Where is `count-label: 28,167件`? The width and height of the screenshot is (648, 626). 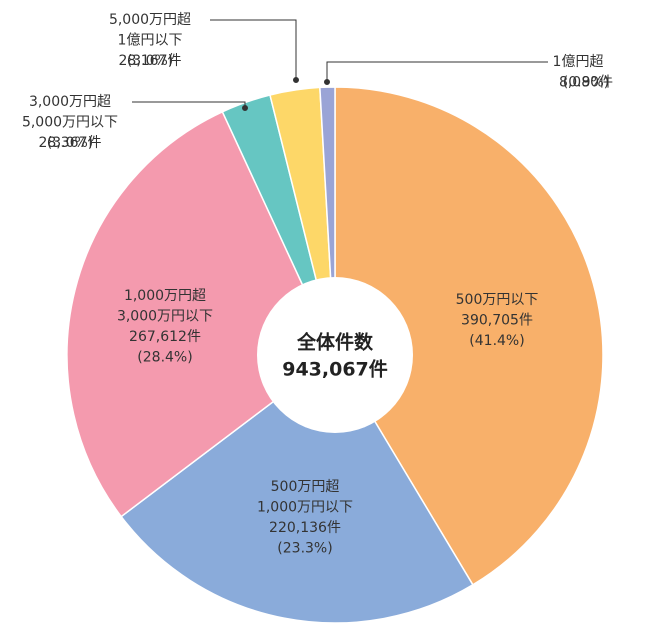 count-label: 28,167件 is located at coordinates (150, 61).